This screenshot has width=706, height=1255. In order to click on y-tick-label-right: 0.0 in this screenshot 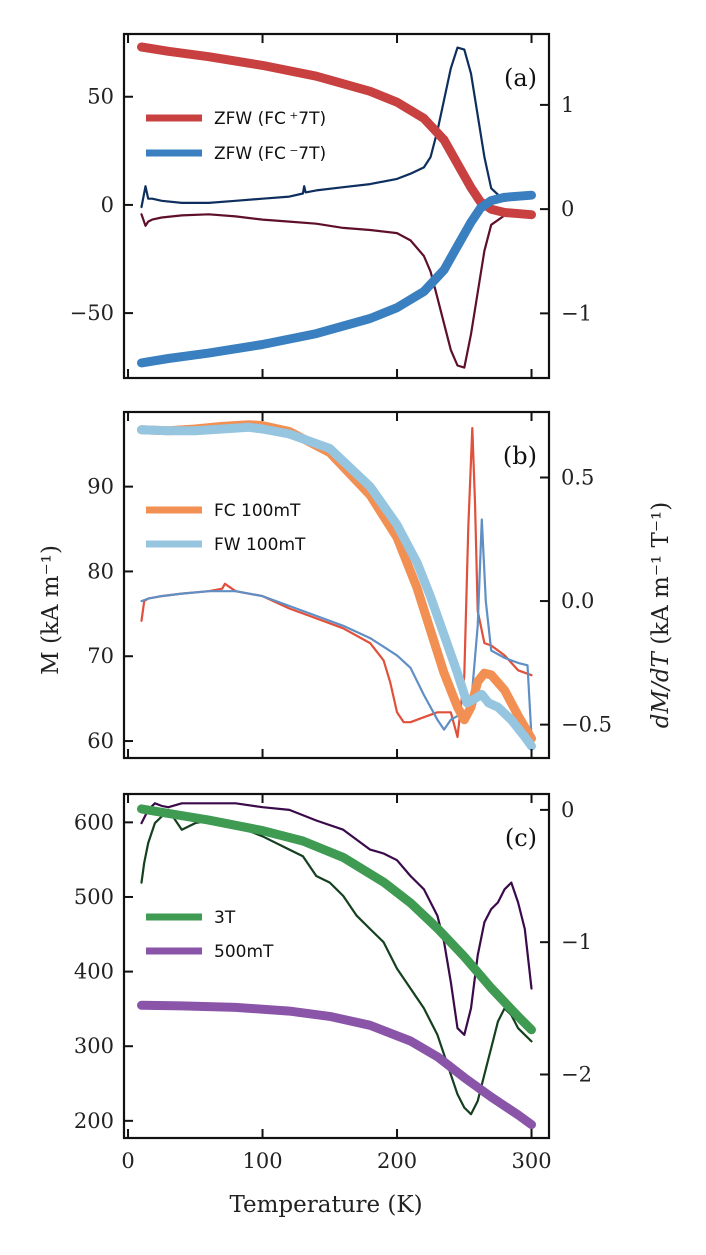, I will do `click(577, 601)`.